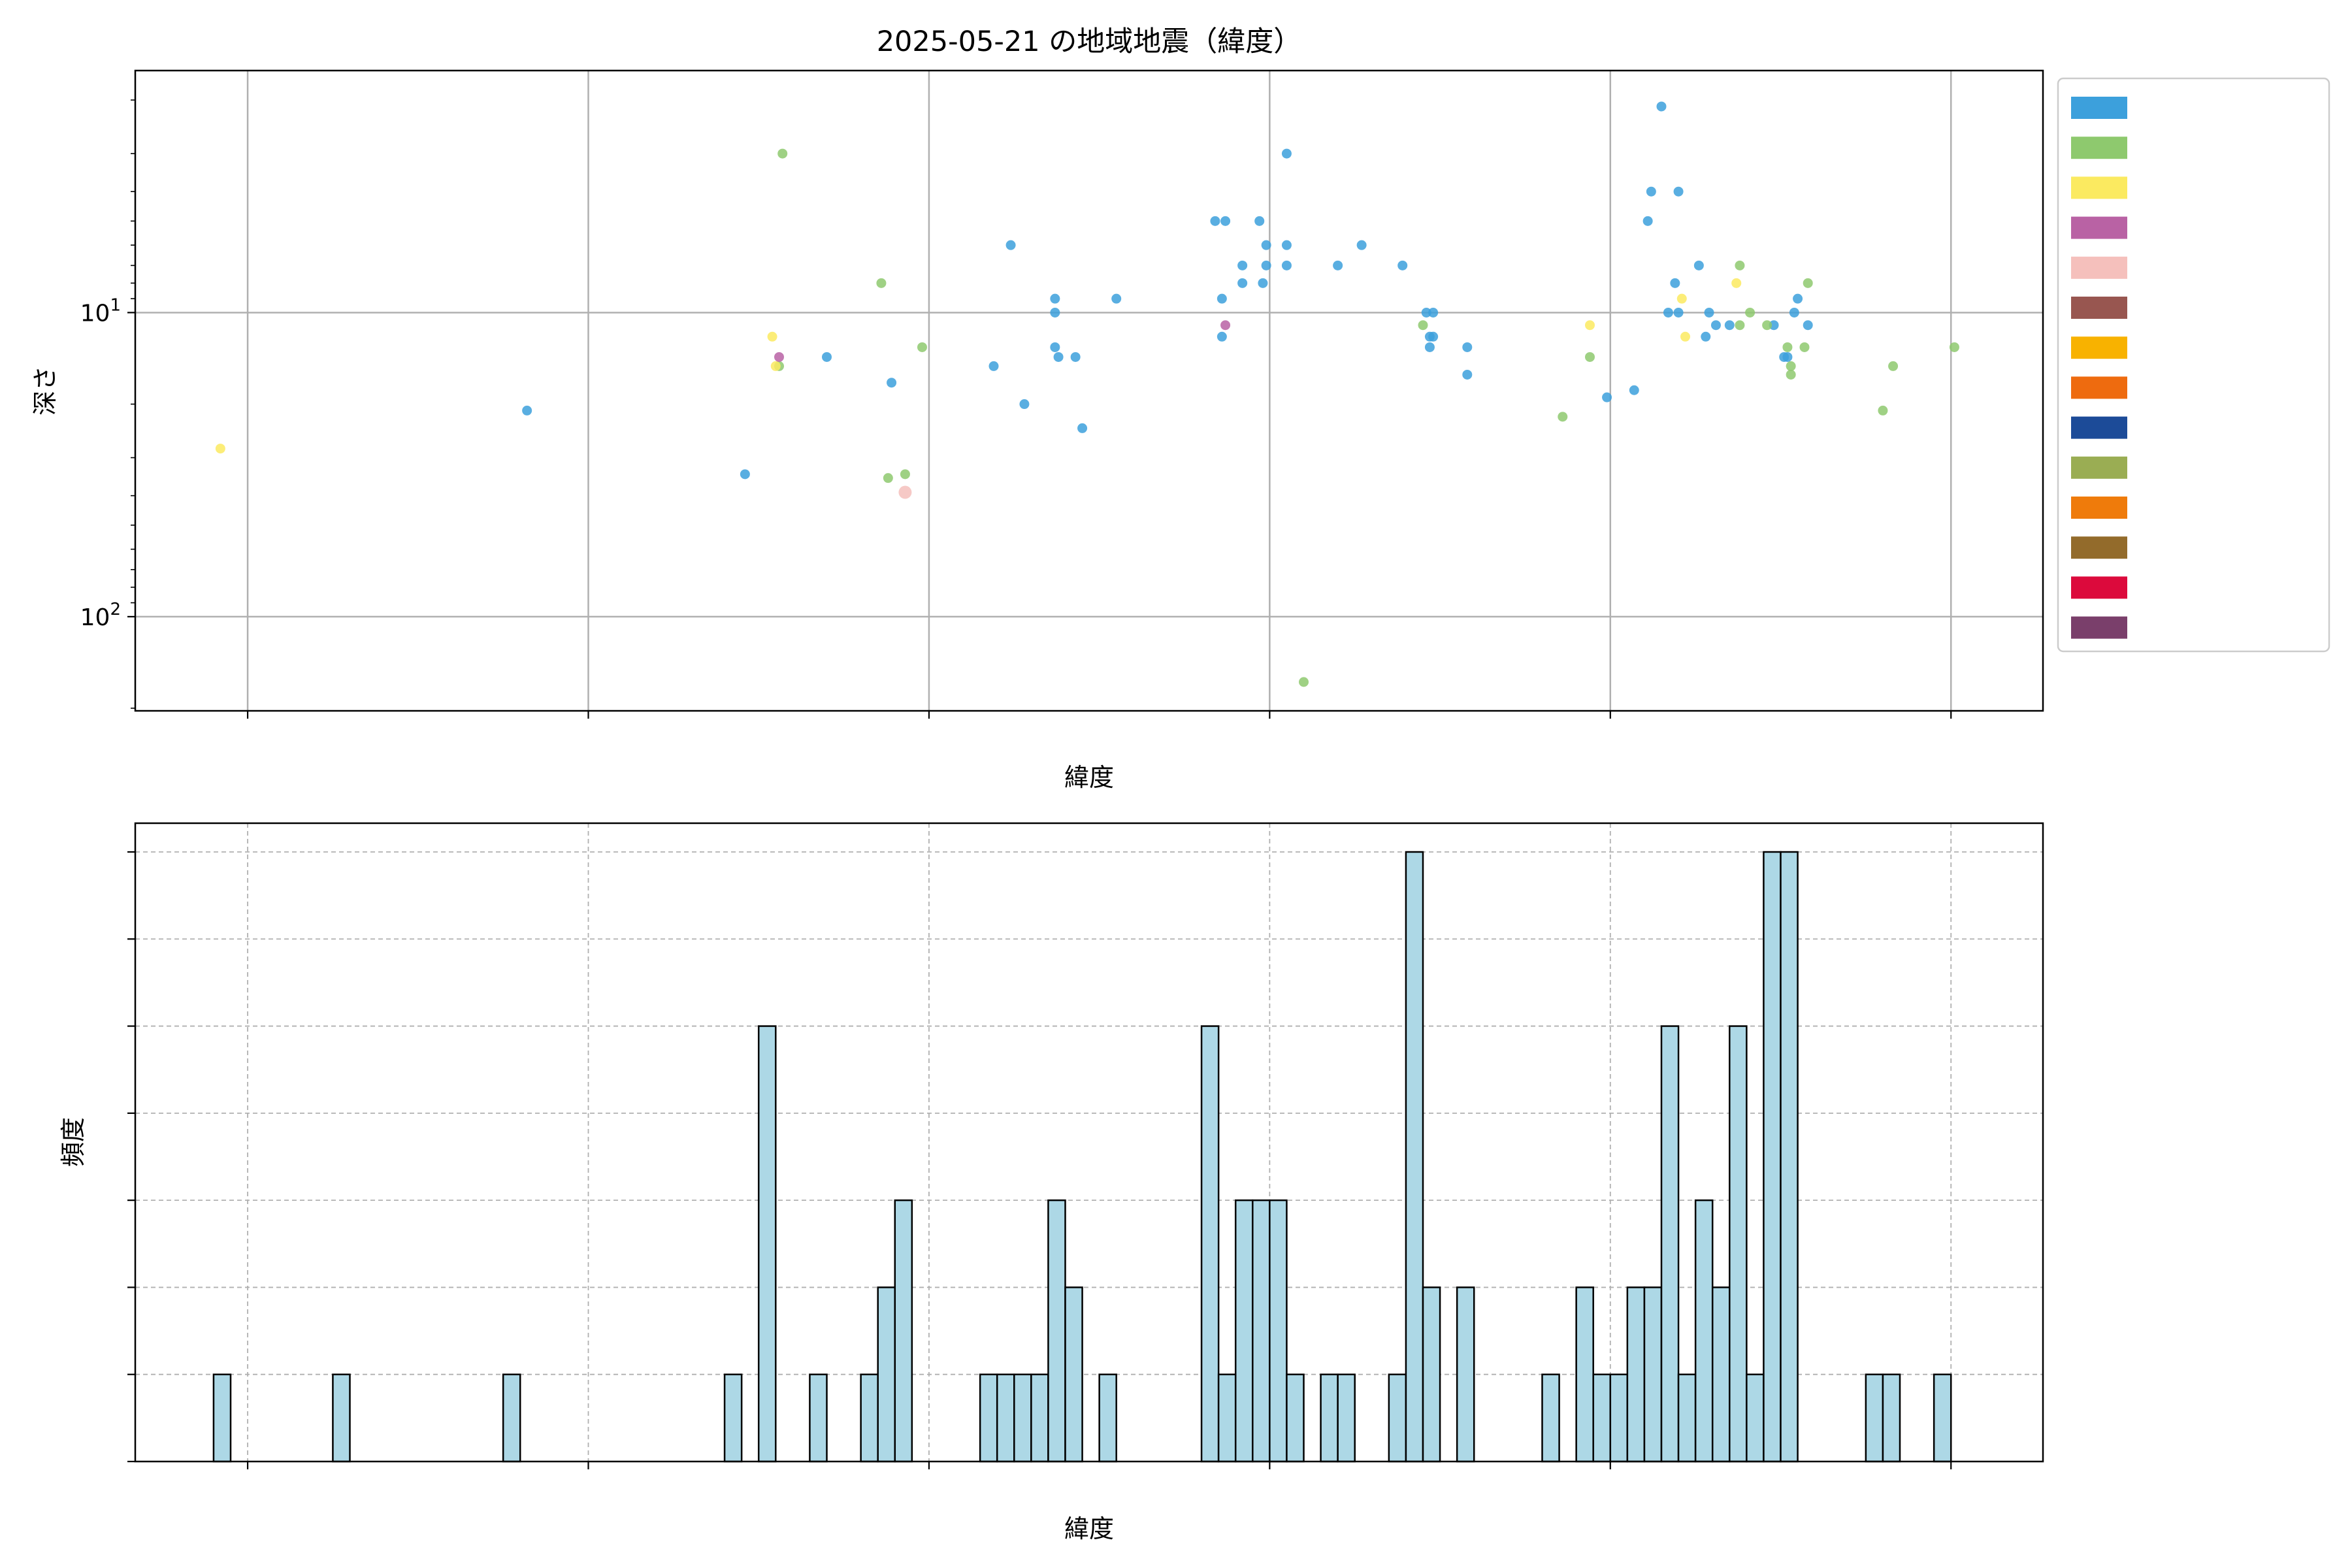  I want to click on scatter-y-tick-exponent: 1, so click(115, 305).